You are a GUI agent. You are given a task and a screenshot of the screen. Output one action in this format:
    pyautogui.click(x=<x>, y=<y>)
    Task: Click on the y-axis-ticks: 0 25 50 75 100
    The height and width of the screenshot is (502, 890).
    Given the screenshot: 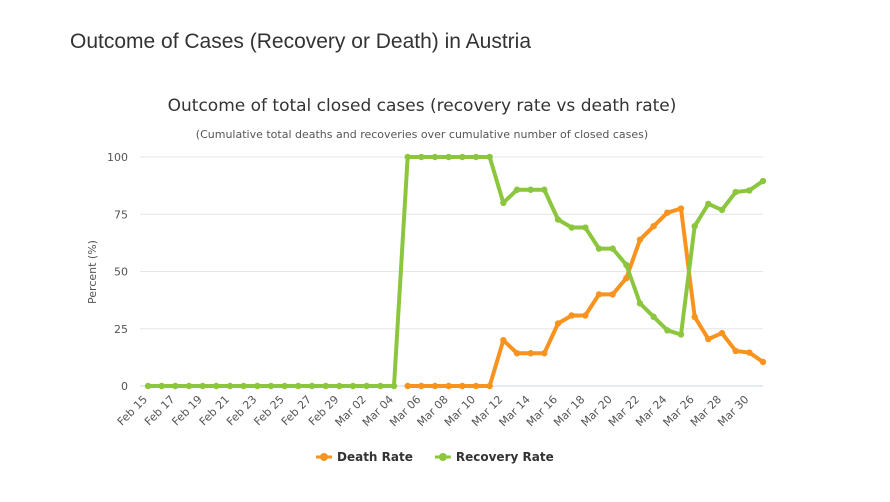 What is the action you would take?
    pyautogui.click(x=117, y=272)
    